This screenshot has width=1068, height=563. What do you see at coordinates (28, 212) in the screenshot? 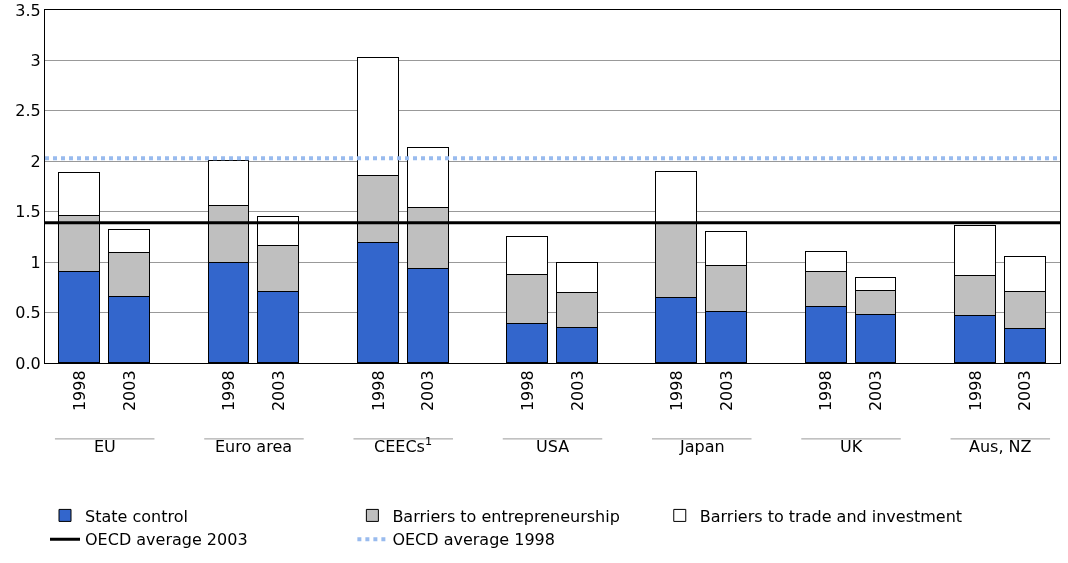
I see `y-tick-label: 1.5` at bounding box center [28, 212].